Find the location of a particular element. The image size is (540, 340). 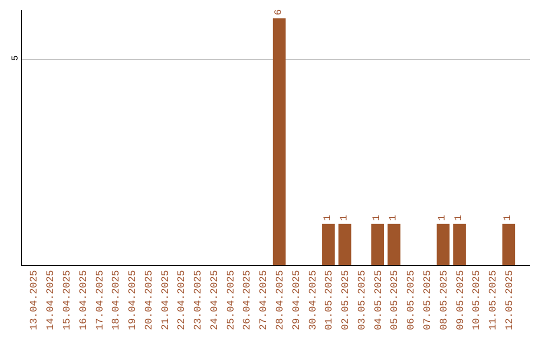

x-tick-label: 06.05.2025 is located at coordinates (412, 300).